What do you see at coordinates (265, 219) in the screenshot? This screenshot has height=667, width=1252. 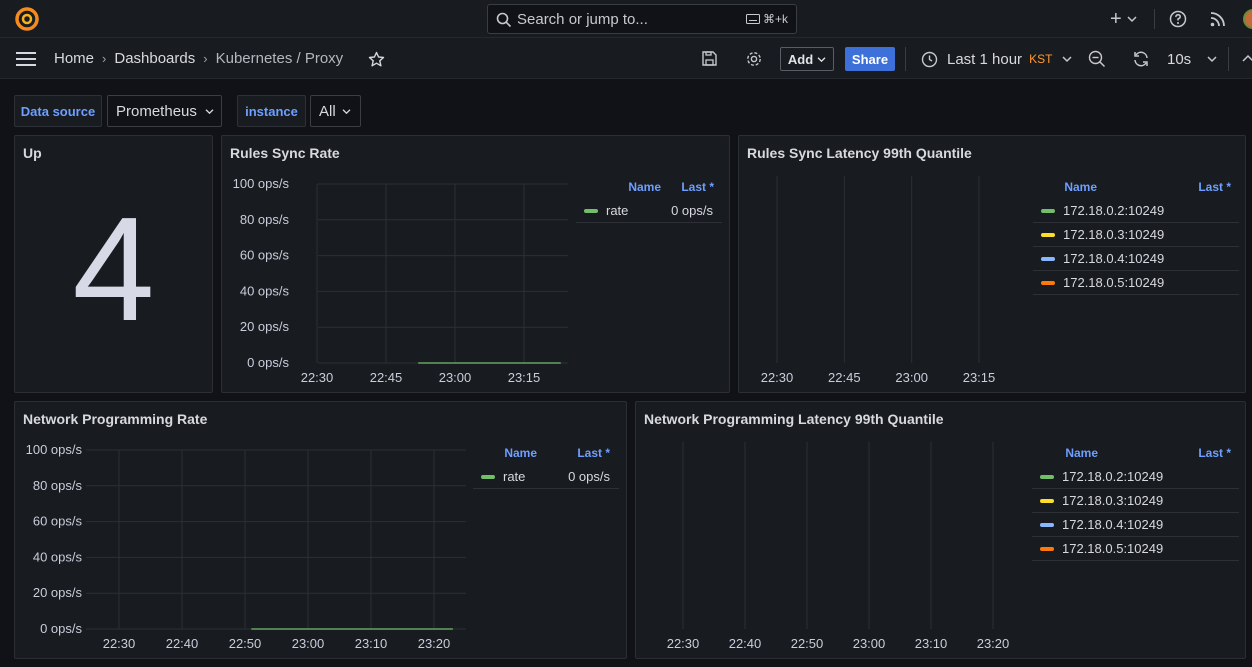 I see `y-tick-label: 80 ops/s` at bounding box center [265, 219].